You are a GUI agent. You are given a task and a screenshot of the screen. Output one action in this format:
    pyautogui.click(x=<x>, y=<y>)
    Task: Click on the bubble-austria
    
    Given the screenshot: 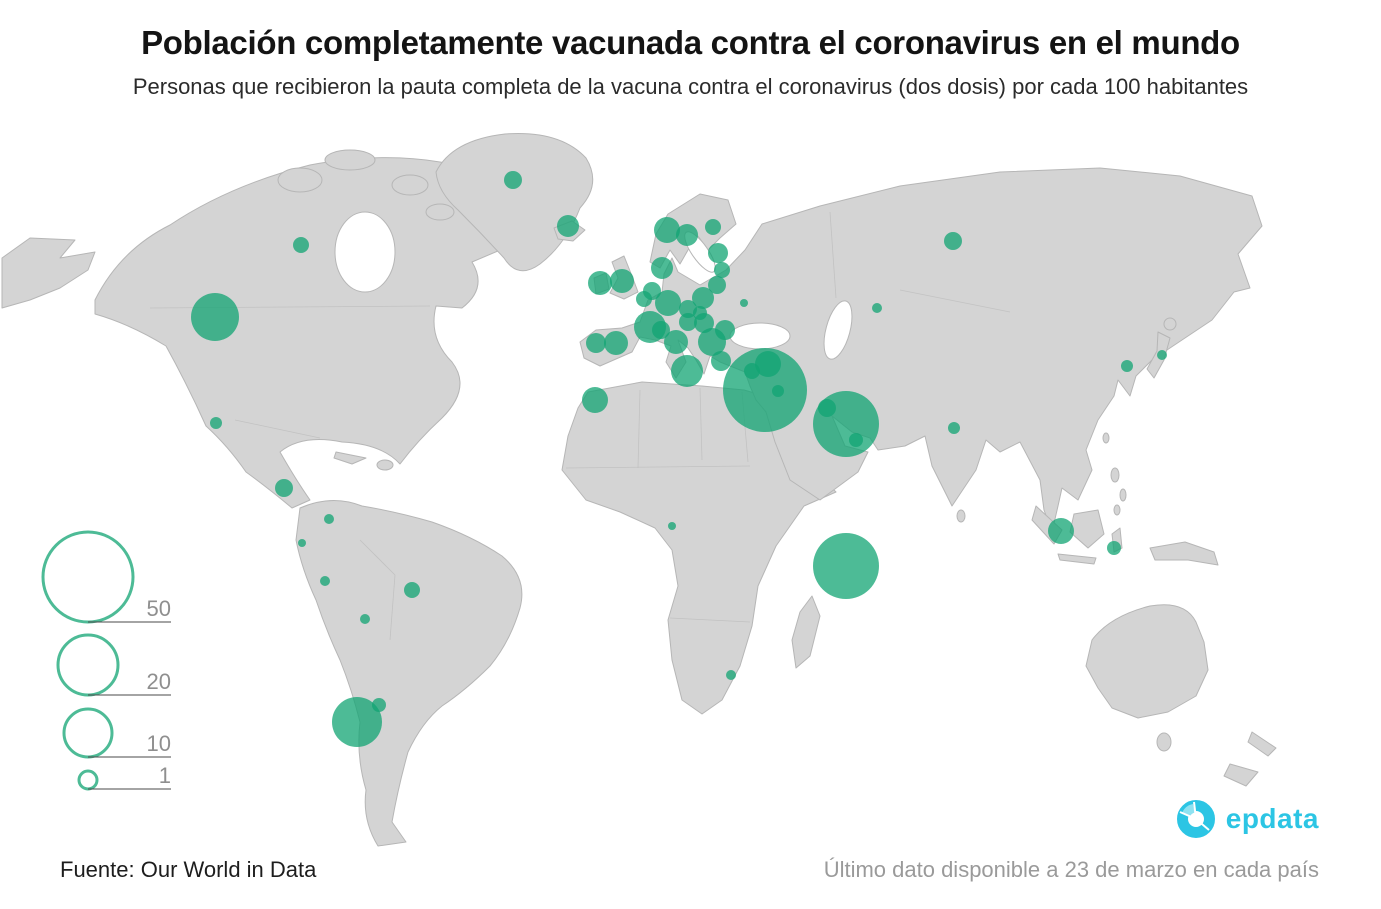 What is the action you would take?
    pyautogui.click(x=688, y=322)
    